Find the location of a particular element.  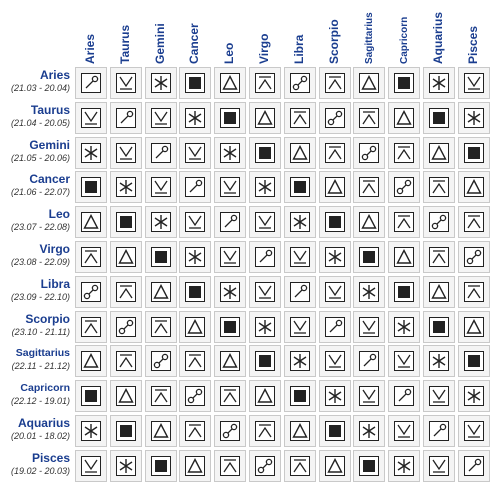

grid-cell-virgo-cancer is located at coordinates (195, 257).